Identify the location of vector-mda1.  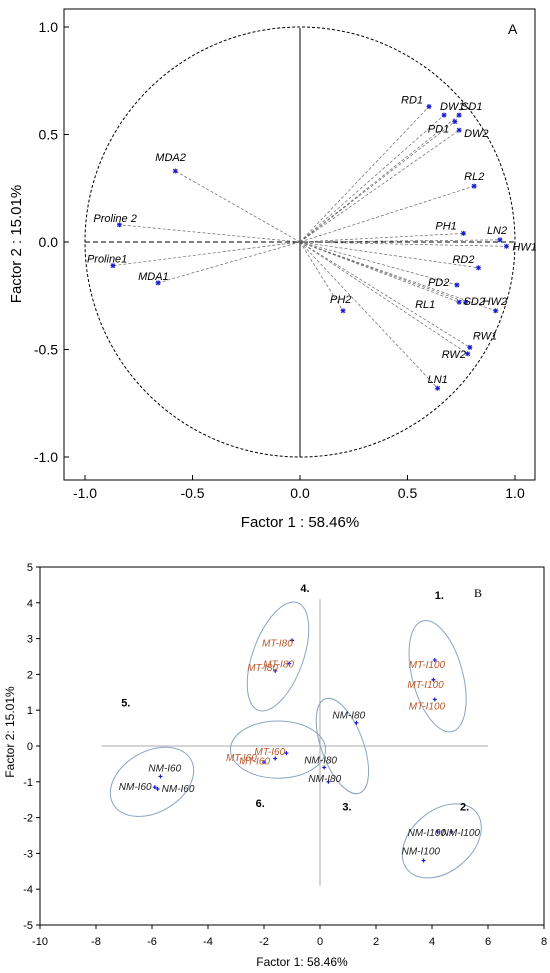
(229, 262).